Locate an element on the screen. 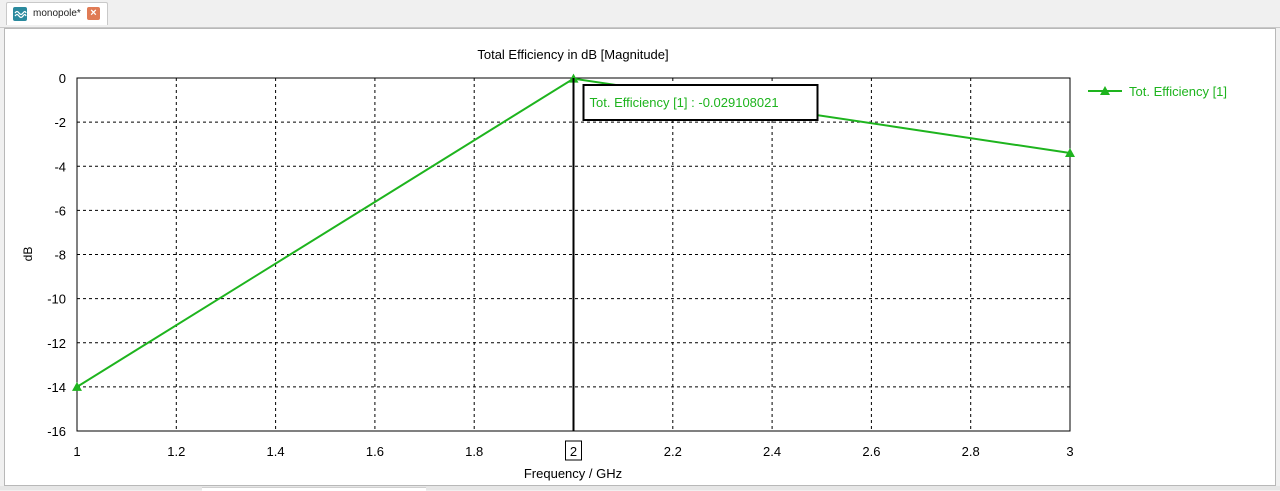 The height and width of the screenshot is (491, 1280). x-tick-label: 1.4 is located at coordinates (276, 451).